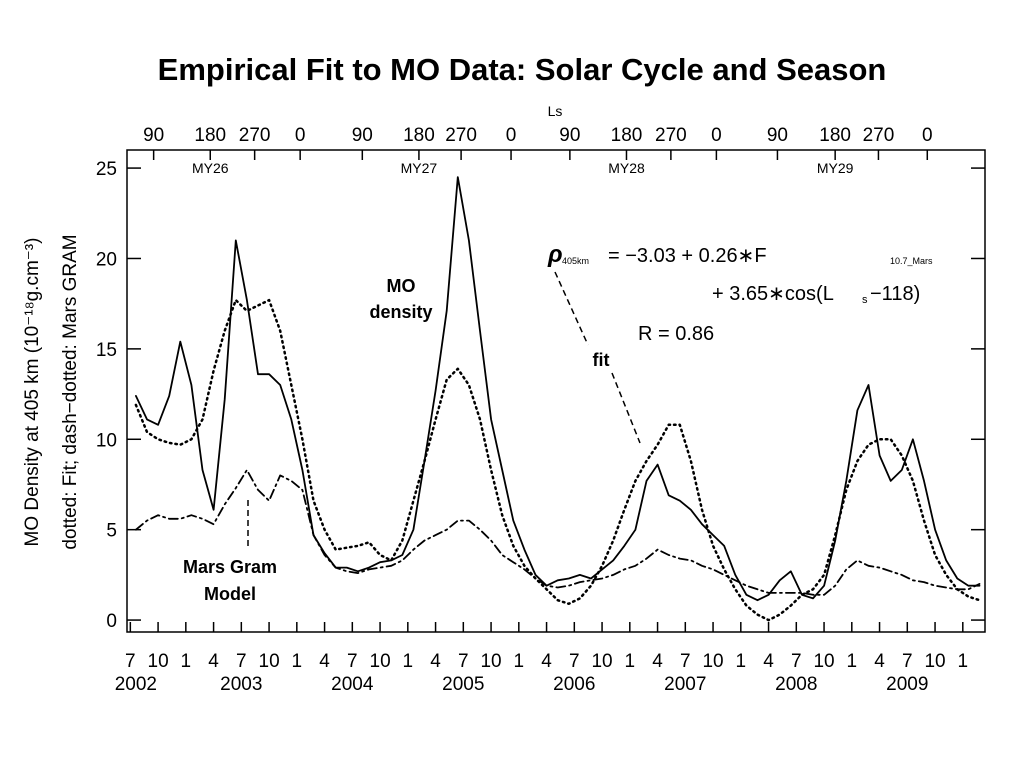  Describe the element at coordinates (463, 684) in the screenshot. I see `year-label: 2005` at that location.